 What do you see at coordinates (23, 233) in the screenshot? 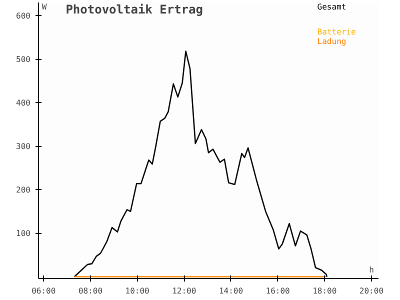
I see `y-tick-label: 100` at bounding box center [23, 233].